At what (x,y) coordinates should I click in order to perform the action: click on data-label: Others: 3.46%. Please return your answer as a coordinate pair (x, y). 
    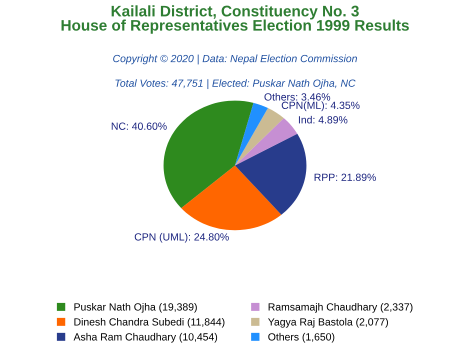
    Looking at the image, I should click on (297, 96).